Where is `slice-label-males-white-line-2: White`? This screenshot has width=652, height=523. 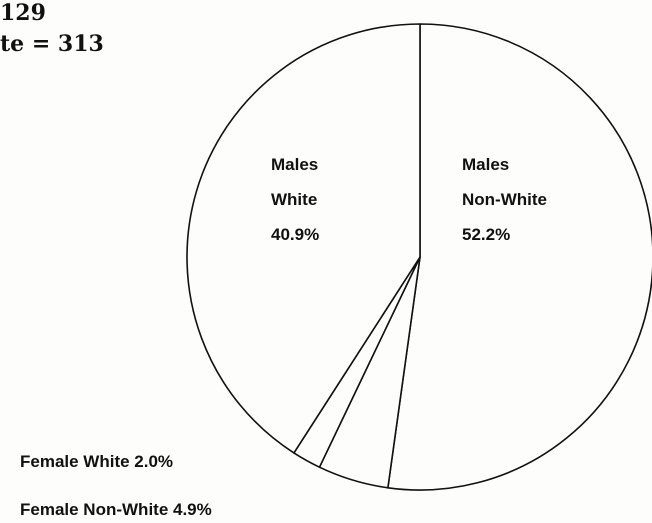 slice-label-males-white-line-2: White is located at coordinates (294, 199).